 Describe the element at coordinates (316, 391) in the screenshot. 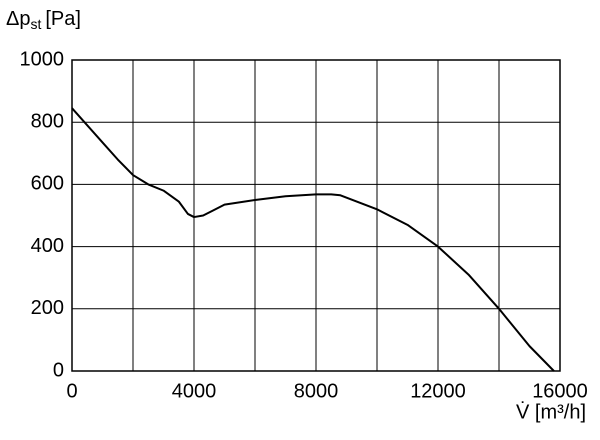

I see `x-tick-label: 8000` at that location.